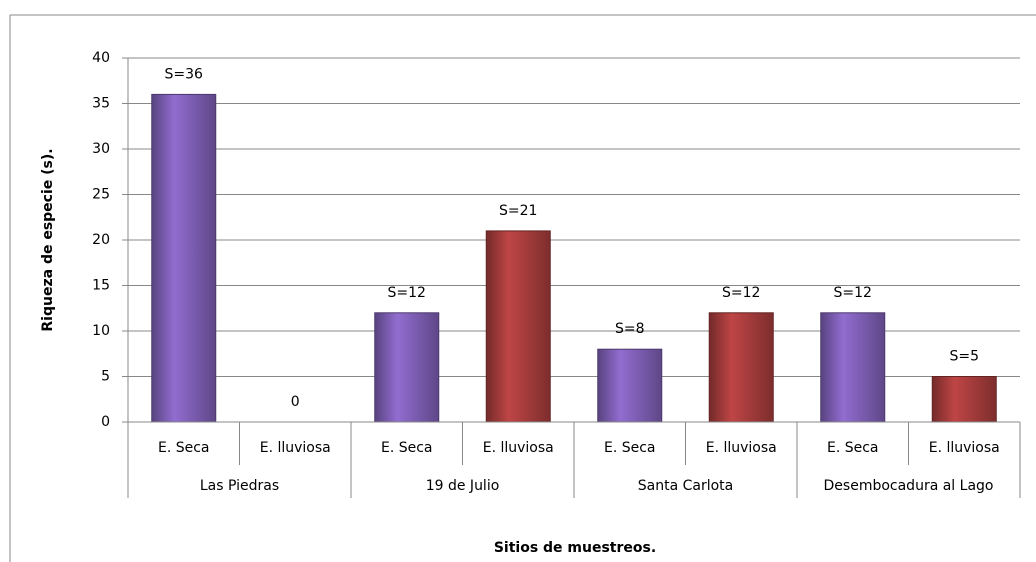 Image resolution: width=1036 pixels, height=562 pixels. What do you see at coordinates (239, 486) in the screenshot?
I see `group-label: Las Piedras` at bounding box center [239, 486].